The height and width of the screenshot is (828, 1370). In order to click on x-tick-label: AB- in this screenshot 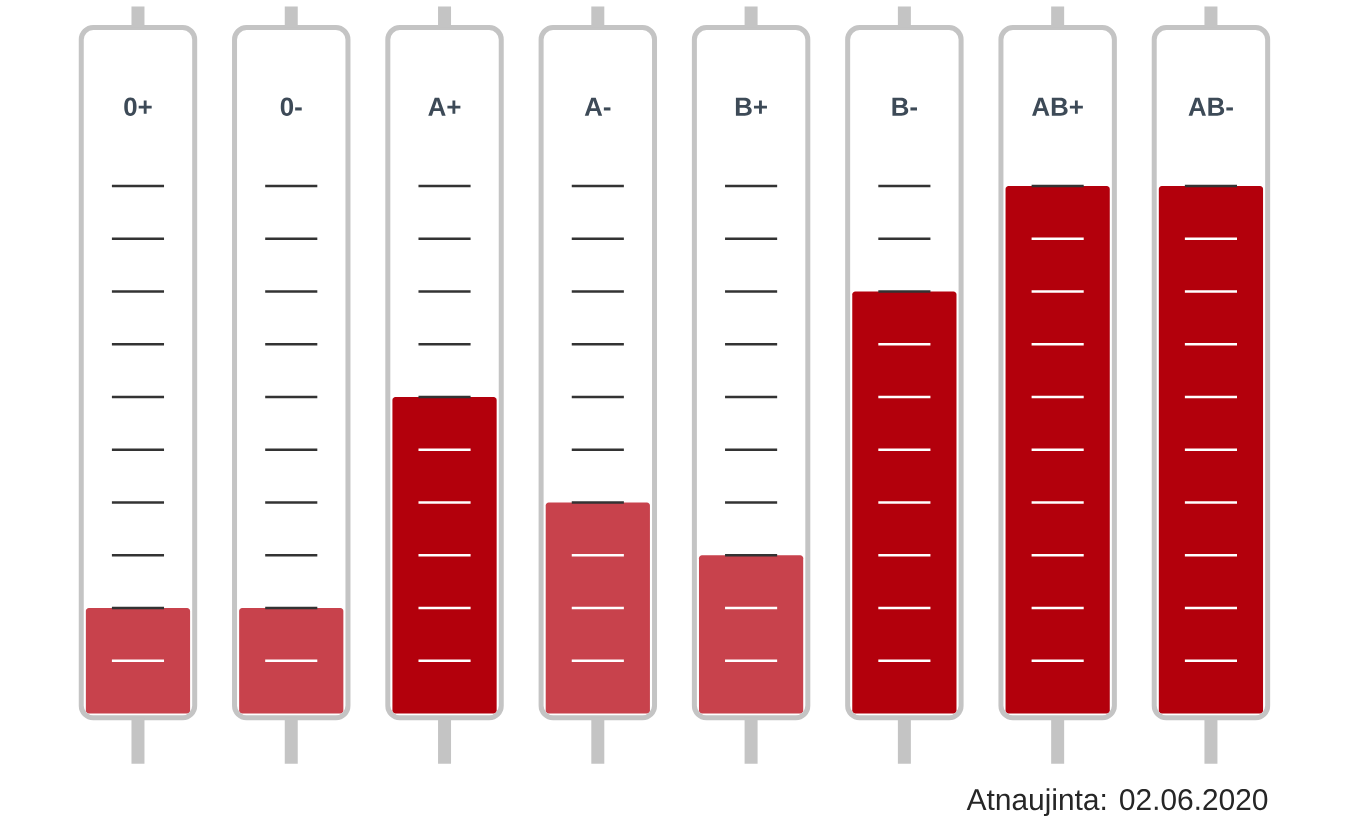, I will do `click(1210, 107)`.